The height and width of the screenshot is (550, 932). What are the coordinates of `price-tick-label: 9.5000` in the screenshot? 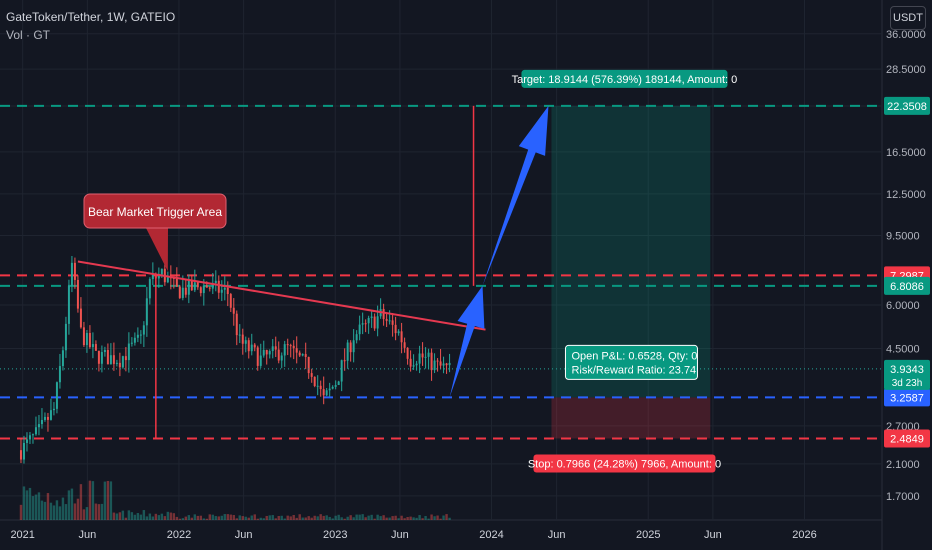 It's located at (903, 236).